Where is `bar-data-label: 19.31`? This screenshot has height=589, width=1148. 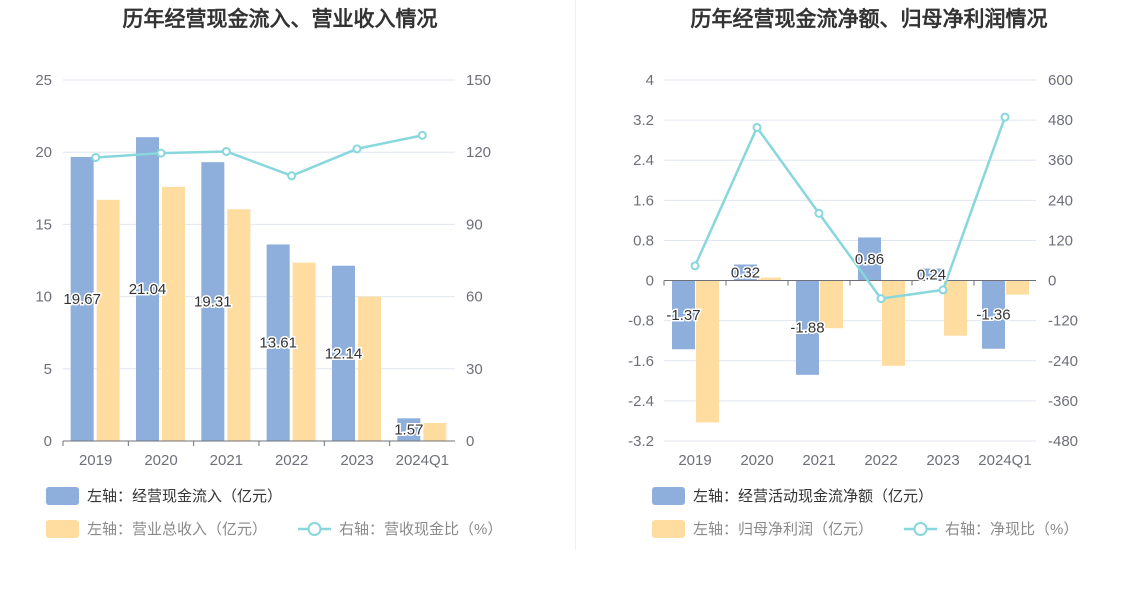 bar-data-label: 19.31 is located at coordinates (213, 302).